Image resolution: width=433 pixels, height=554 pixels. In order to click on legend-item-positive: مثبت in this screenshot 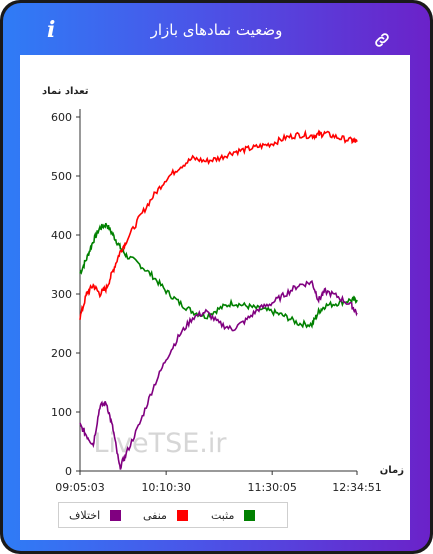, I will do `click(233, 515)`.